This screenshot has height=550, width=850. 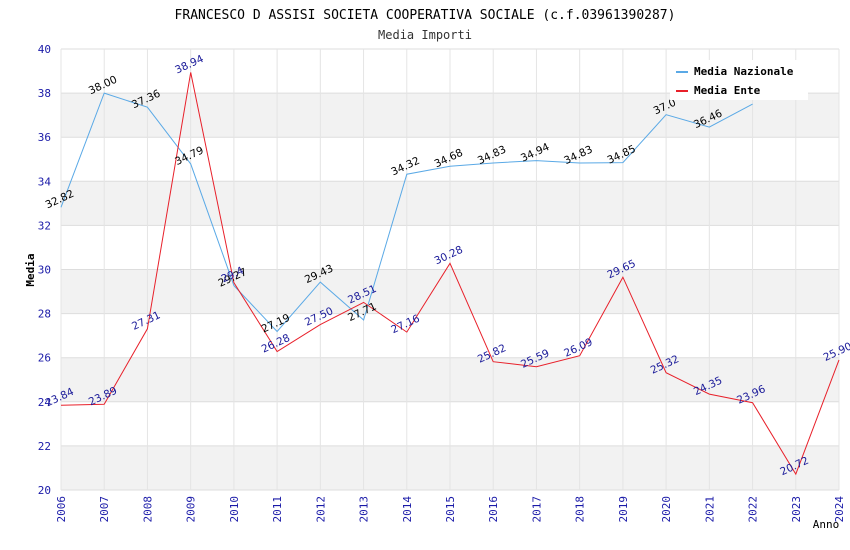 I want to click on y-axis-ticks: 20 22 24 26 28 30 32 34 36 38 40, so click(x=45, y=270).